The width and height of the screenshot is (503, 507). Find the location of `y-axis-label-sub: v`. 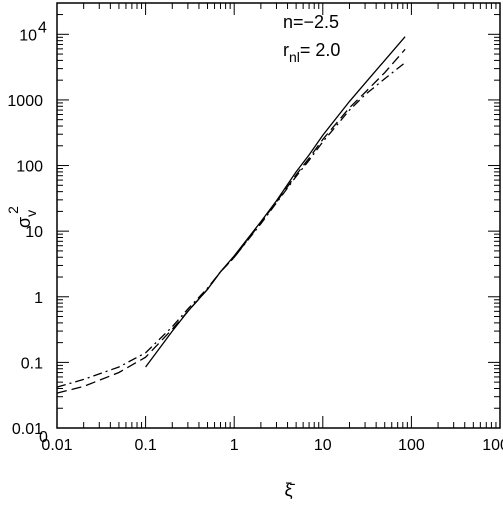

y-axis-label-sub: v is located at coordinates (31, 213).